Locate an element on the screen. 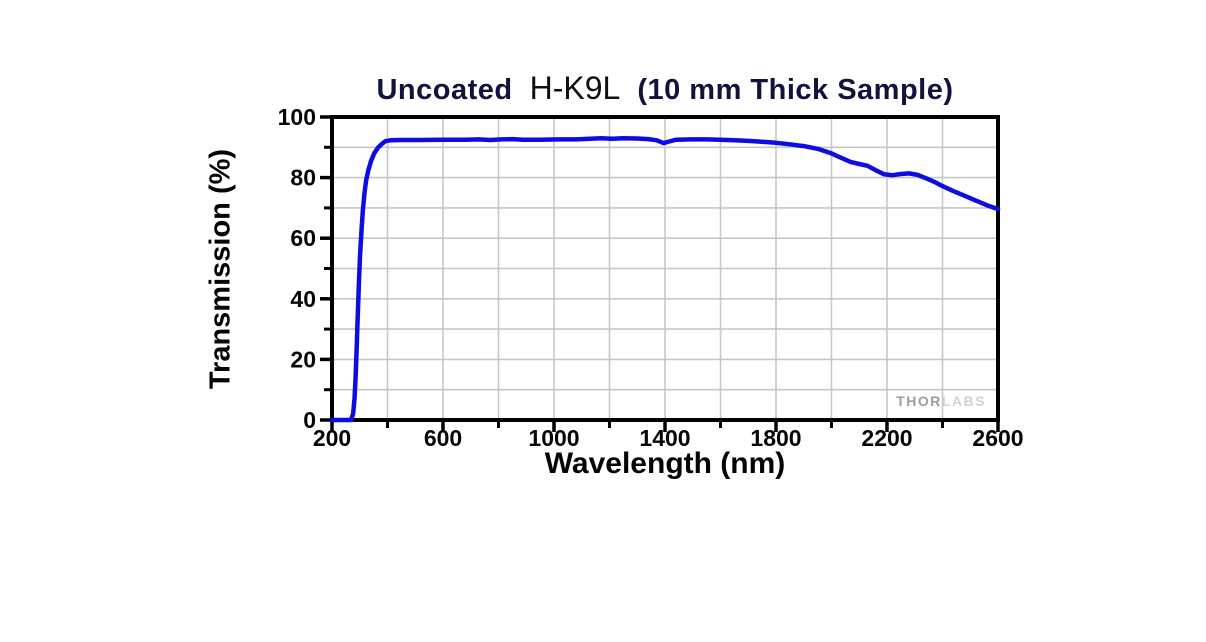  chart-title-suffix: (10 mm Thick Sample) is located at coordinates (795, 90).